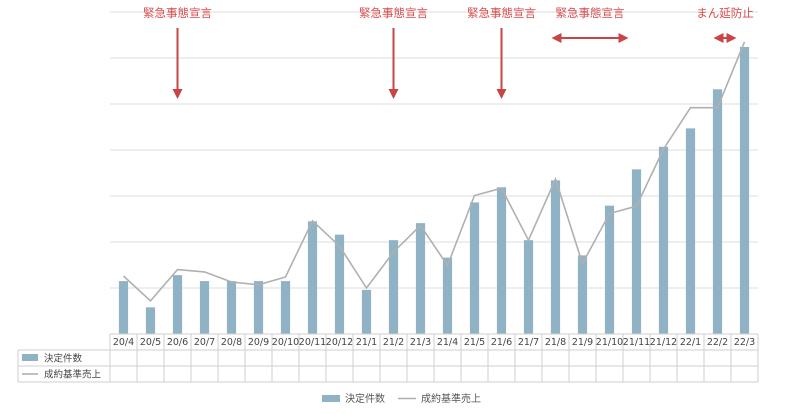 This screenshot has height=414, width=800. What do you see at coordinates (420, 342) in the screenshot?
I see `x-tick-label: 21/3` at bounding box center [420, 342].